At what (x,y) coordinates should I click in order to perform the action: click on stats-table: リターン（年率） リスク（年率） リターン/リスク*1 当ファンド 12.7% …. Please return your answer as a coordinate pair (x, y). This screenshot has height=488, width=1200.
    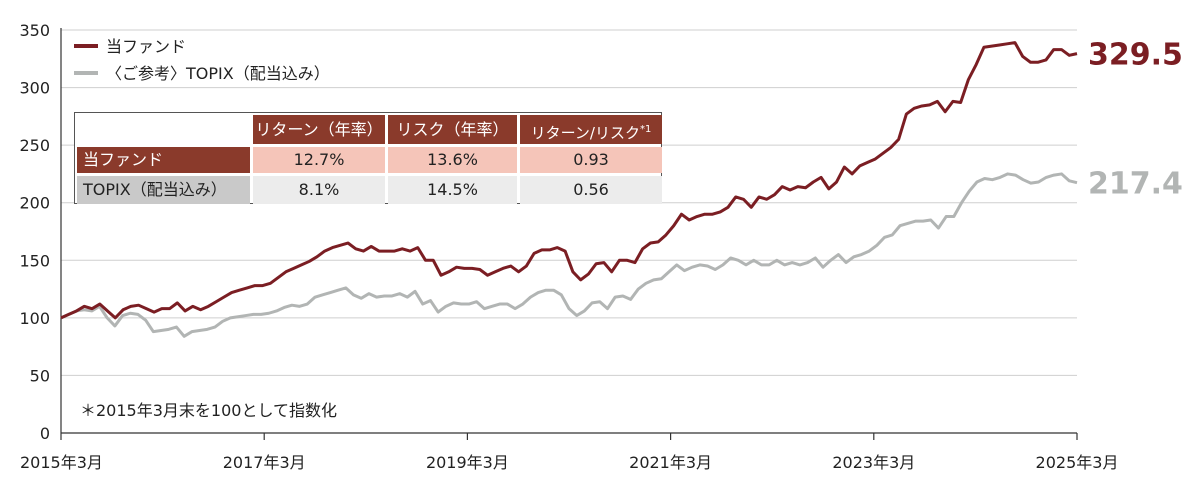
    Looking at the image, I should click on (368, 158).